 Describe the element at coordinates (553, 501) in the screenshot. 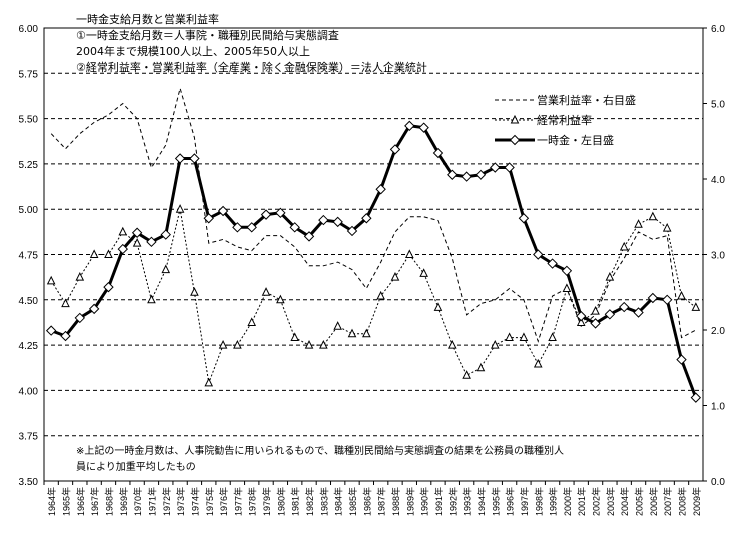

I see `x-tick-label: 1999年` at that location.